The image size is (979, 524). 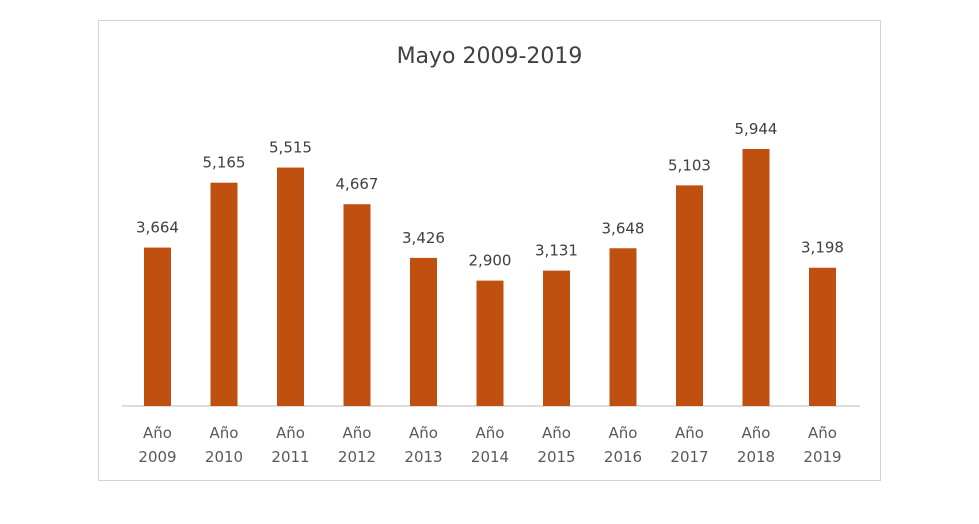 I want to click on bar-2009, so click(x=157, y=326).